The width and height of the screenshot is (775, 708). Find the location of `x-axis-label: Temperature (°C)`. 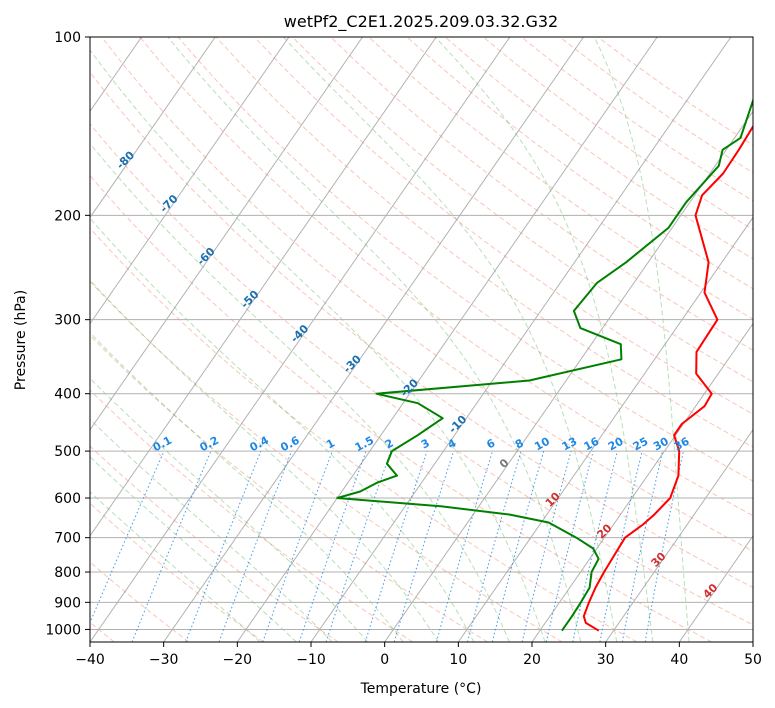

x-axis-label: Temperature (°C) is located at coordinates (421, 689).